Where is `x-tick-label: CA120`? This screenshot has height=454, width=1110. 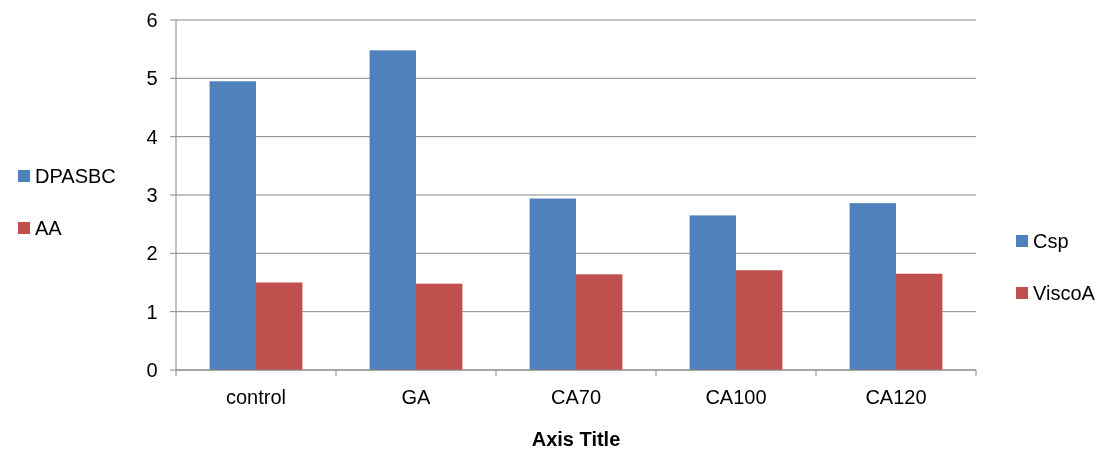
x-tick-label: CA120 is located at coordinates (896, 397).